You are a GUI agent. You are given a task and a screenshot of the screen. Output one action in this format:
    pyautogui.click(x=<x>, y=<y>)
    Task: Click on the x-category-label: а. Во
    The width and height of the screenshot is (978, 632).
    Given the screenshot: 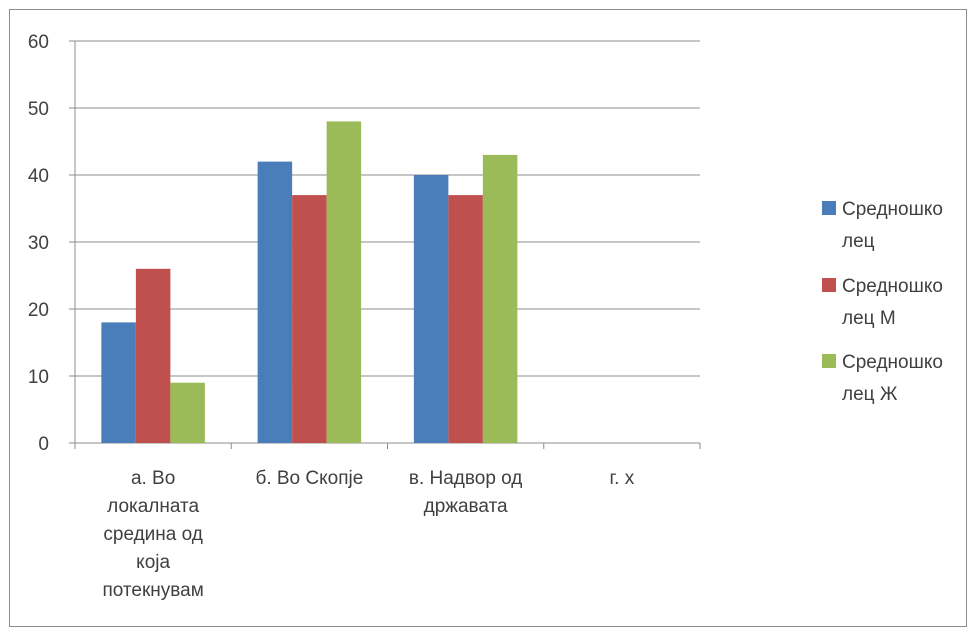 What is the action you would take?
    pyautogui.click(x=153, y=478)
    